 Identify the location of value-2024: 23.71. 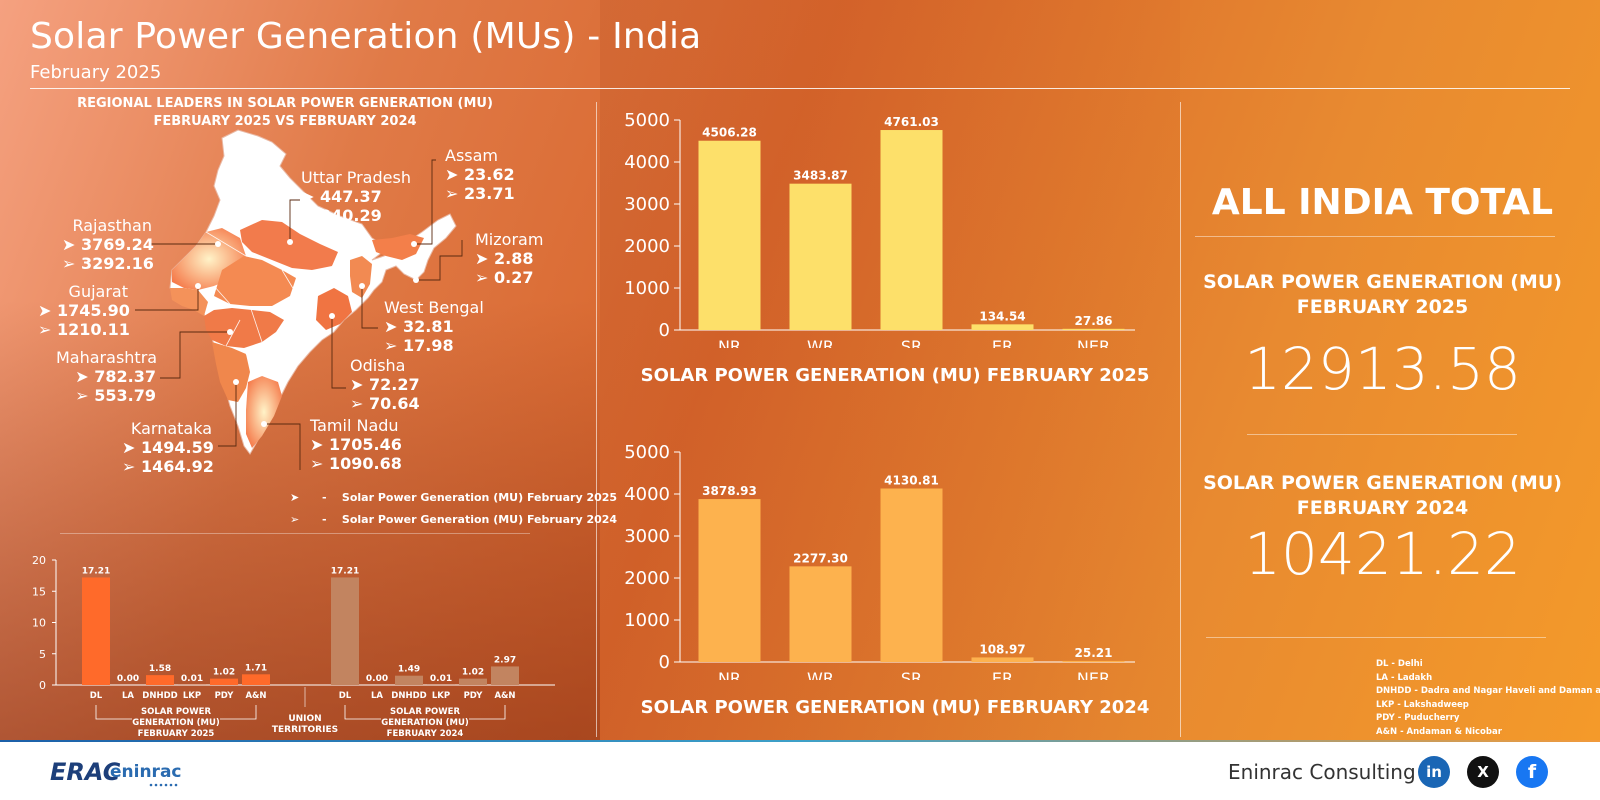
(489, 193).